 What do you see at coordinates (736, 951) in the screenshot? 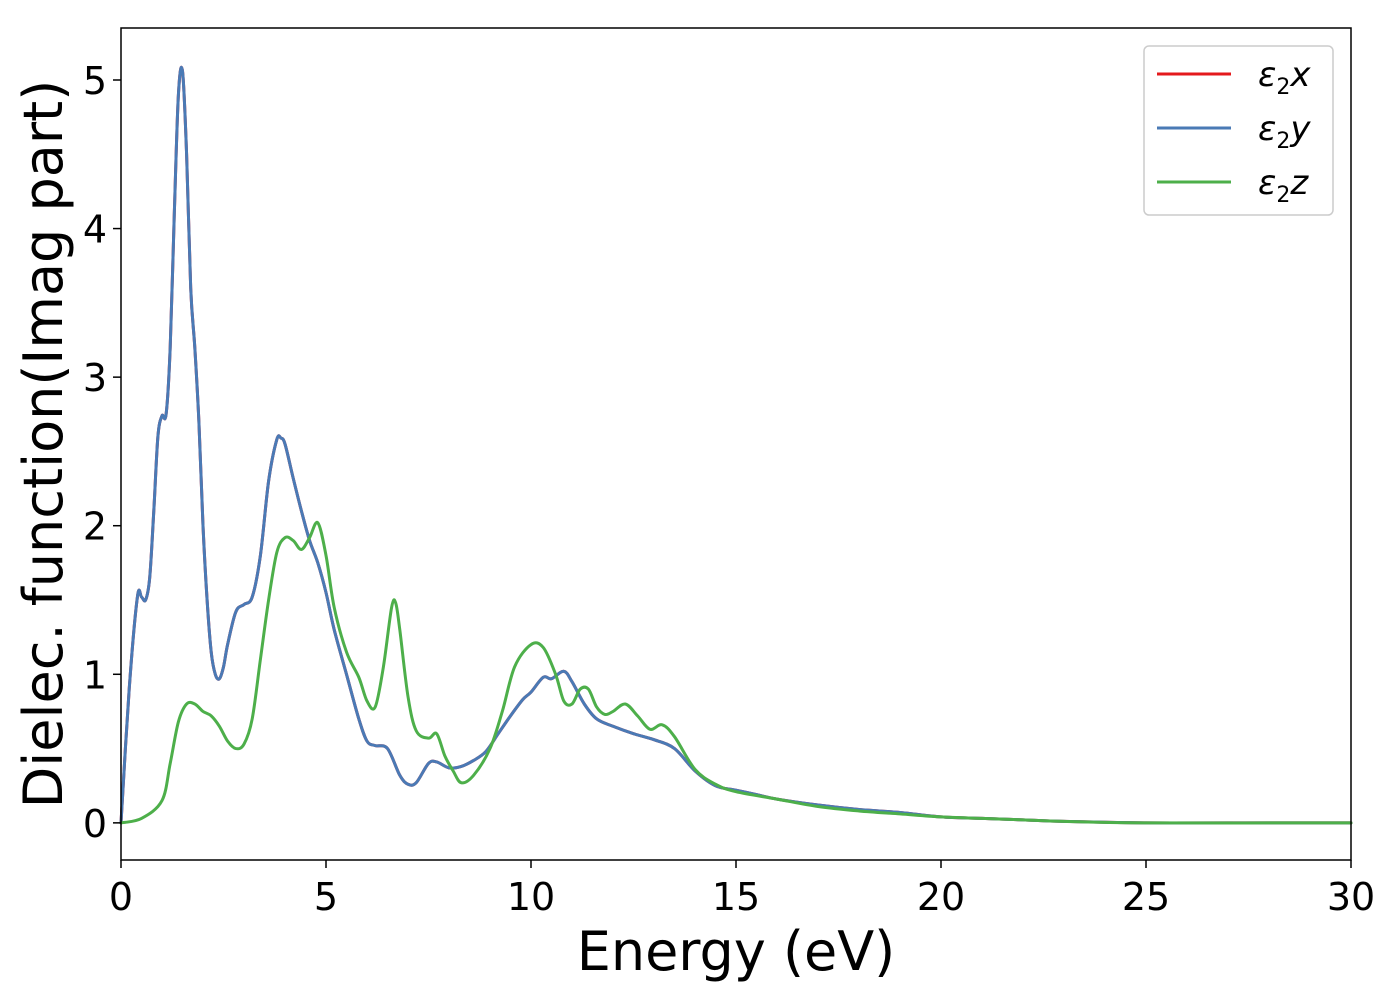
I see `x-axis-label: Energy (eV)` at bounding box center [736, 951].